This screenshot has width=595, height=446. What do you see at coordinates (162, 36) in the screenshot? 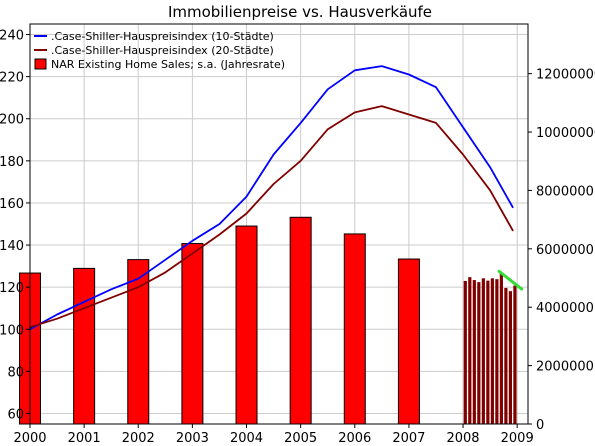
I see `legend-label: .Case-Shiller-Hauspreisindex (10-Städte)` at bounding box center [162, 36].